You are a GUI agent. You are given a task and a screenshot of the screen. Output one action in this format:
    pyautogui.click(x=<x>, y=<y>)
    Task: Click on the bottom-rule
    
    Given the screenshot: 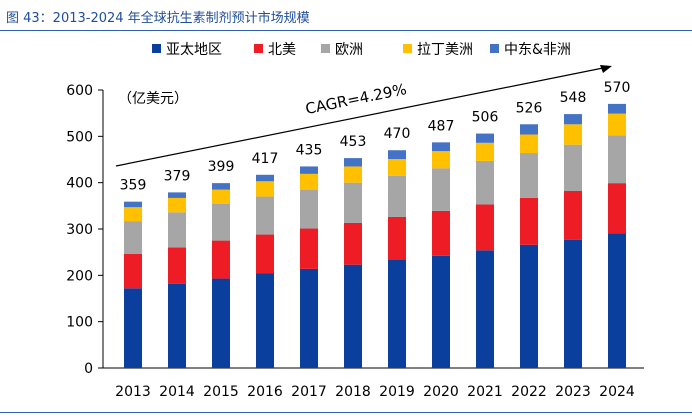 What is the action you would take?
    pyautogui.click(x=346, y=412)
    